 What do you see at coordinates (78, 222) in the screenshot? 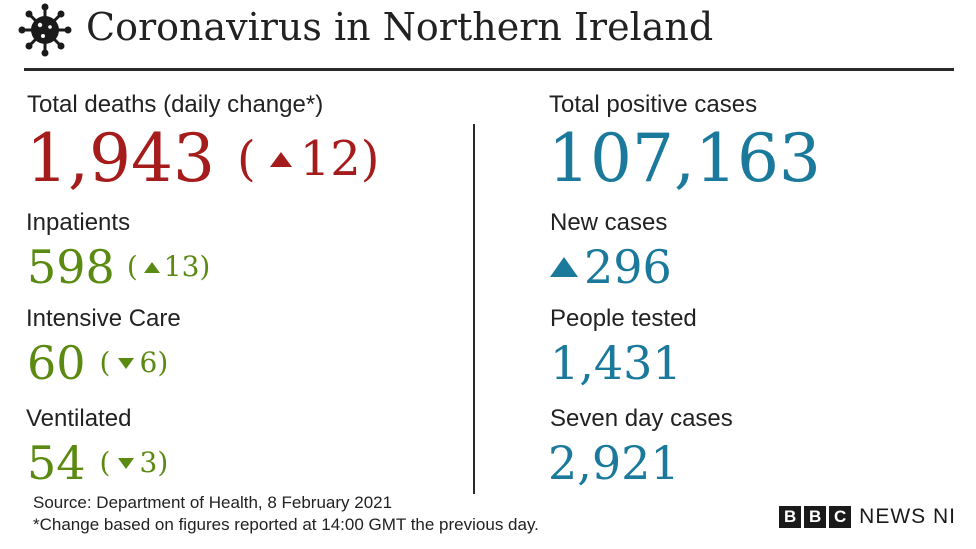
I see `inpatients-label: Inpatients` at bounding box center [78, 222].